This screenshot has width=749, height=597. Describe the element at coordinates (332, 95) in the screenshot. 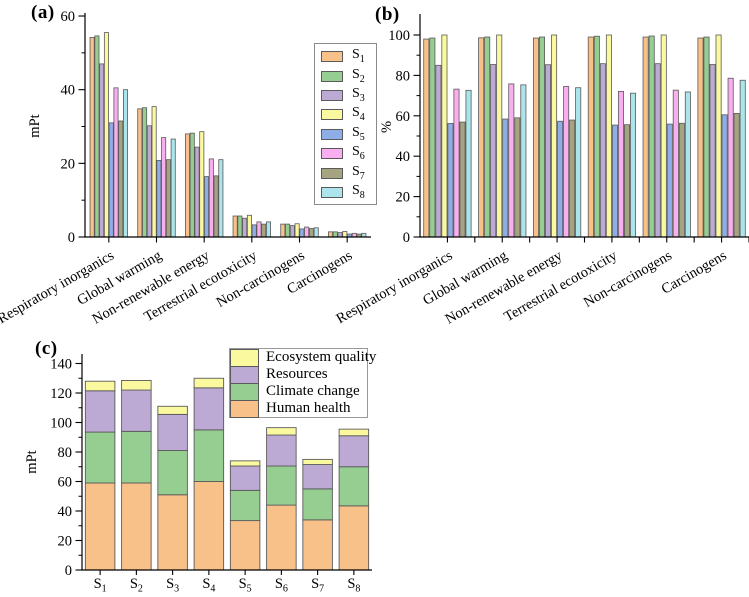

I see `legend-swatch-S3` at that location.